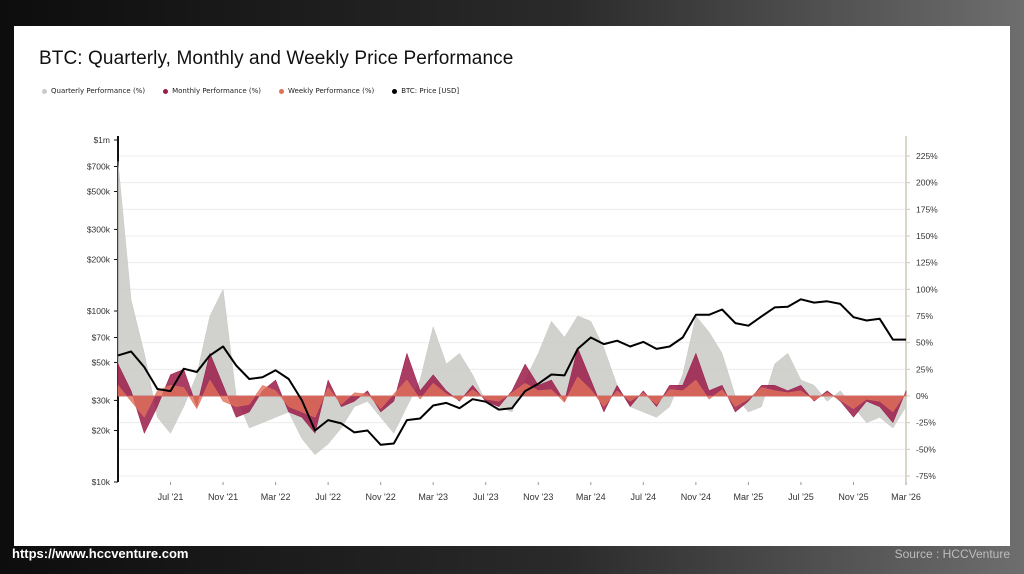 This screenshot has width=1024, height=574. What do you see at coordinates (927, 209) in the screenshot?
I see `y-right-tick-label: 175%` at bounding box center [927, 209].